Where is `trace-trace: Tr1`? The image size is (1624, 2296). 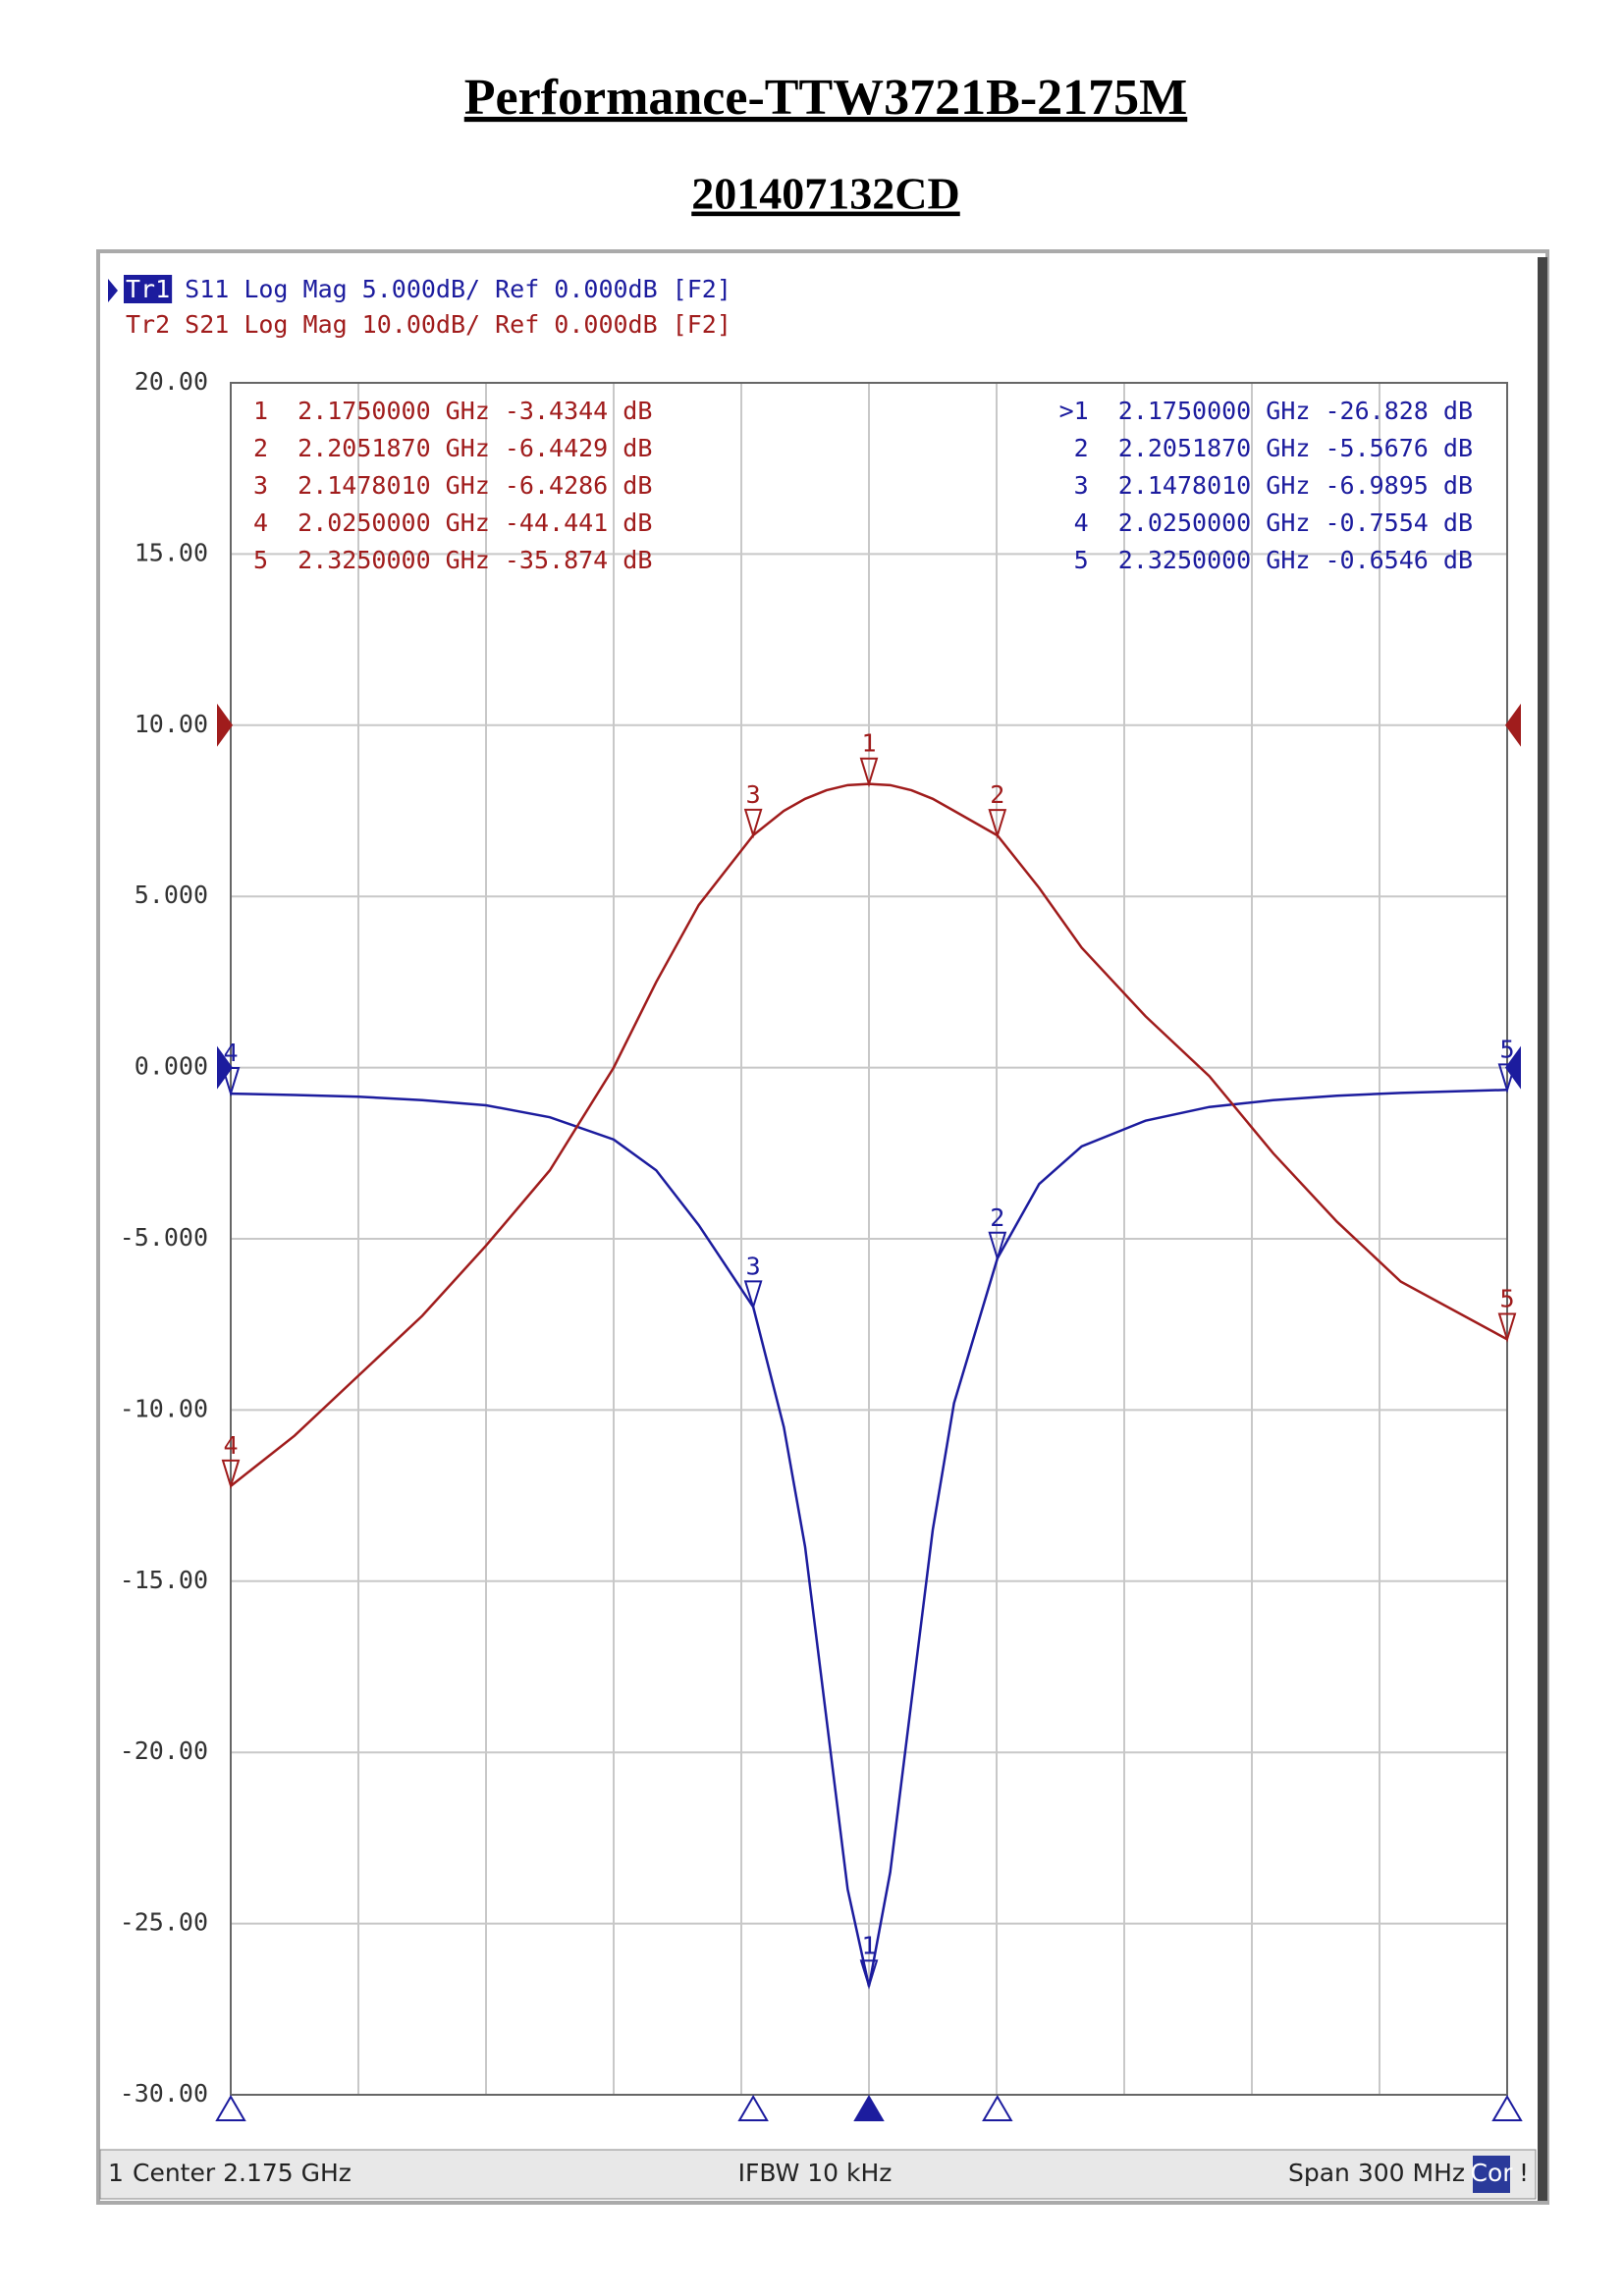 trace-trace: Tr1 is located at coordinates (148, 289).